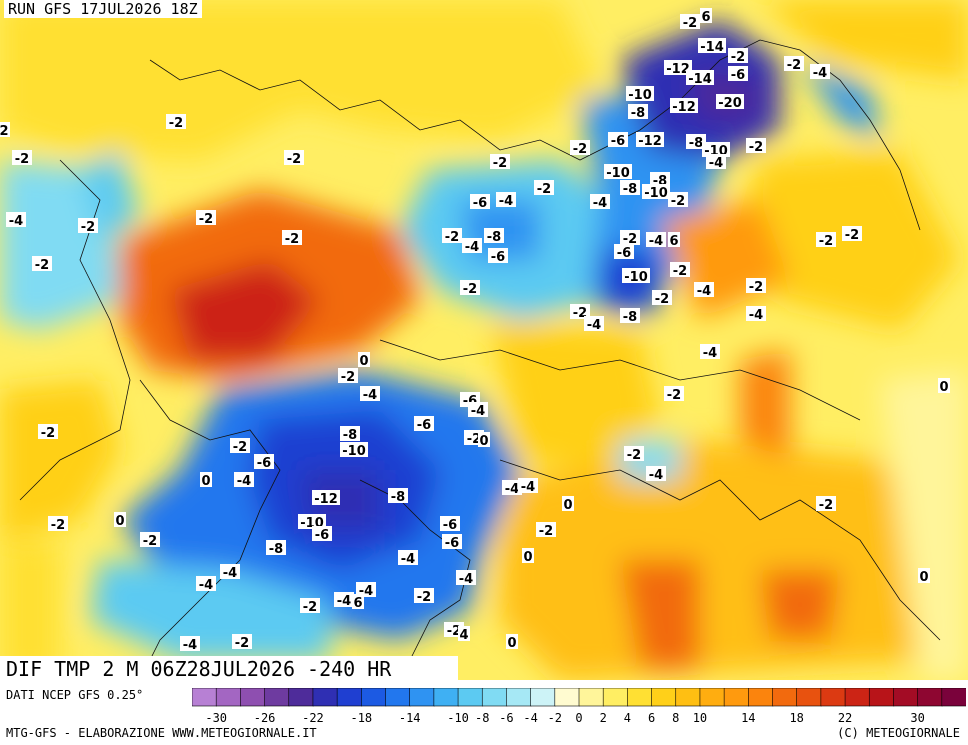  Describe the element at coordinates (603, 718) in the screenshot. I see `legend-tick-label: 2` at that location.